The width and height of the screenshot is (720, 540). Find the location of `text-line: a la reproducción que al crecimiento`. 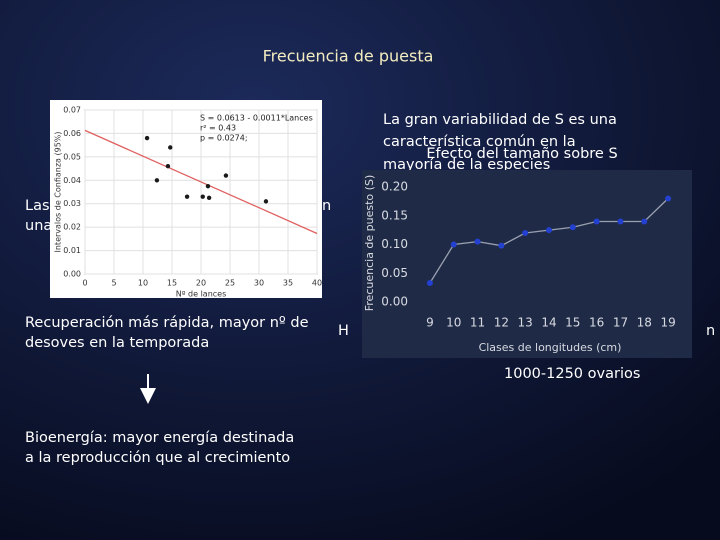

text-line: a la reproducción que al crecimiento is located at coordinates (157, 458).